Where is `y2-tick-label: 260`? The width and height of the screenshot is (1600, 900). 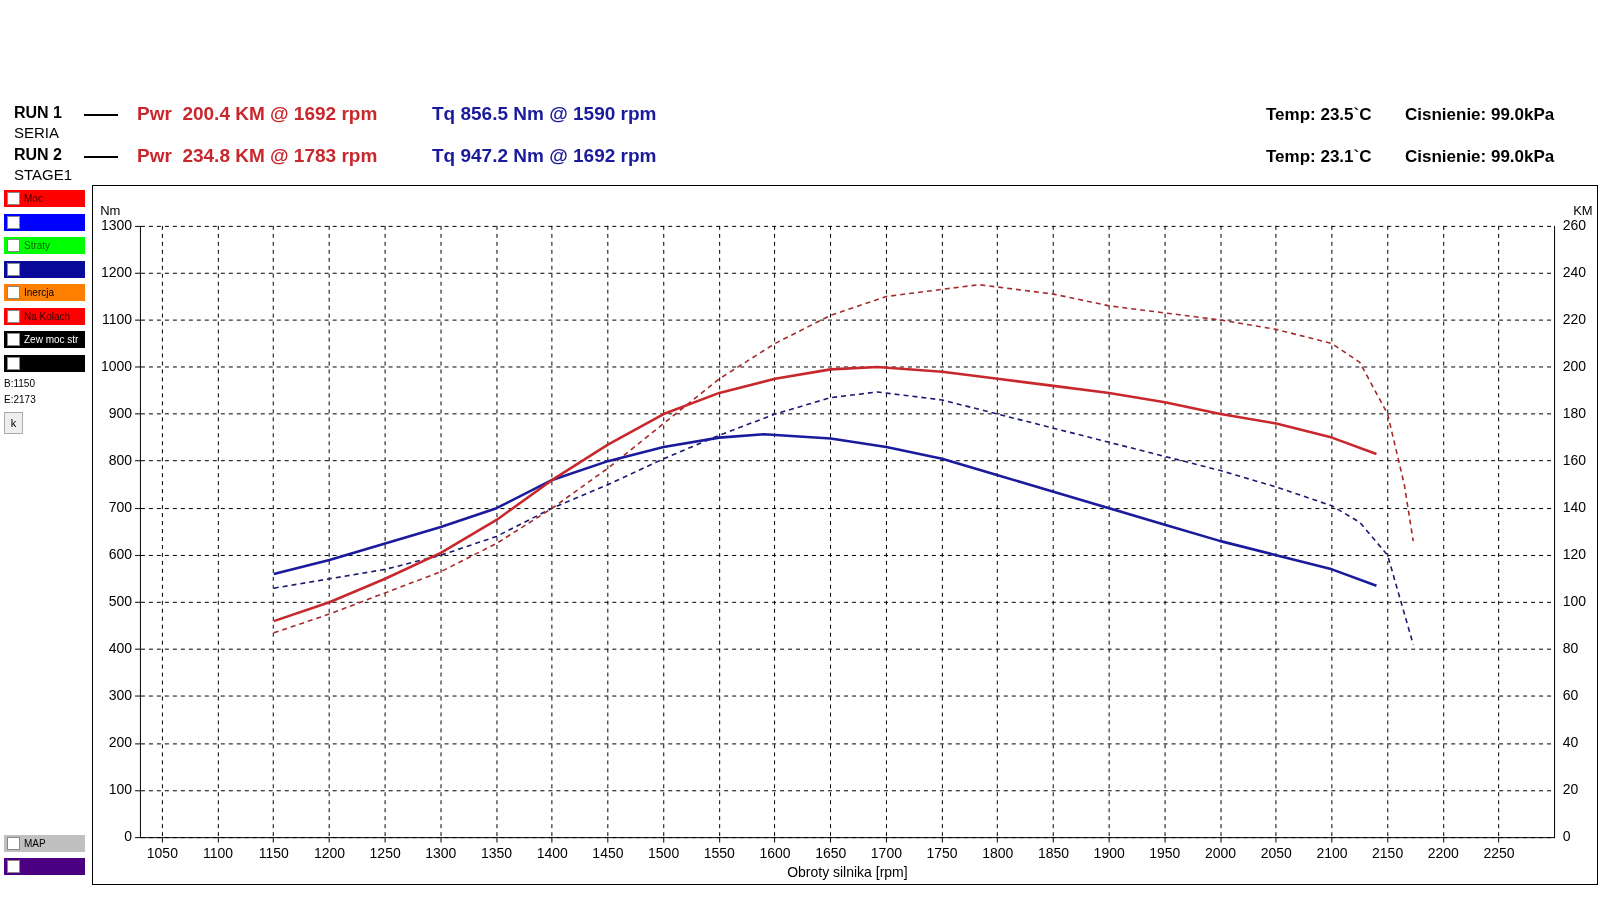 y2-tick-label: 260 is located at coordinates (1574, 224).